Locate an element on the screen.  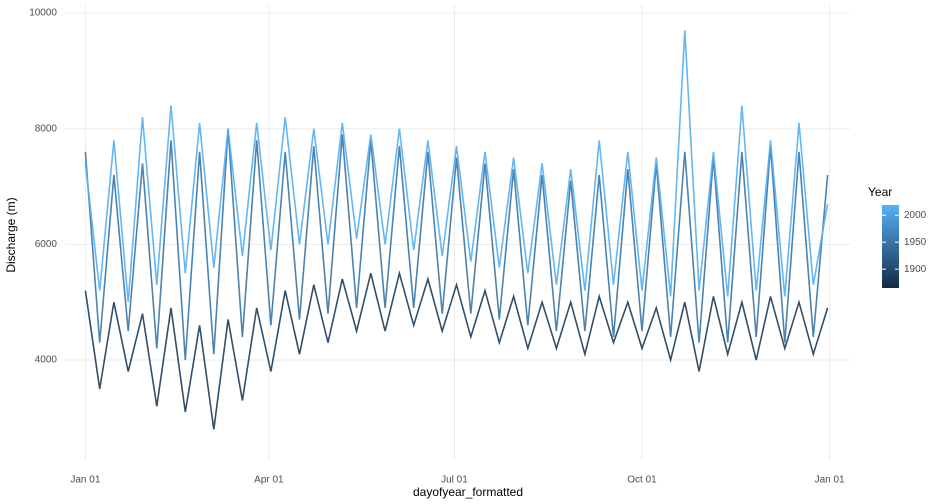
y-tick-label: 6000 is located at coordinates (46, 244).